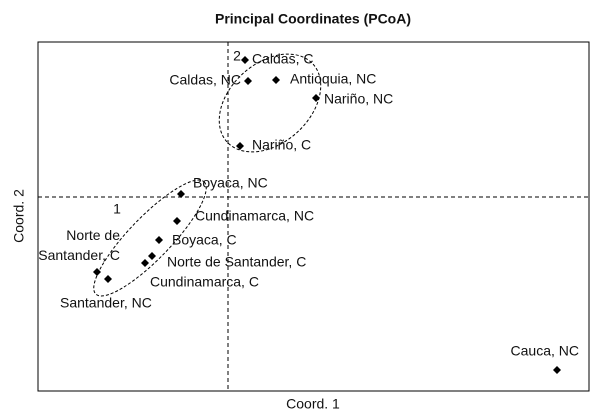 This screenshot has width=594, height=415. I want to click on point-label: Boyaca, NC, so click(230, 183).